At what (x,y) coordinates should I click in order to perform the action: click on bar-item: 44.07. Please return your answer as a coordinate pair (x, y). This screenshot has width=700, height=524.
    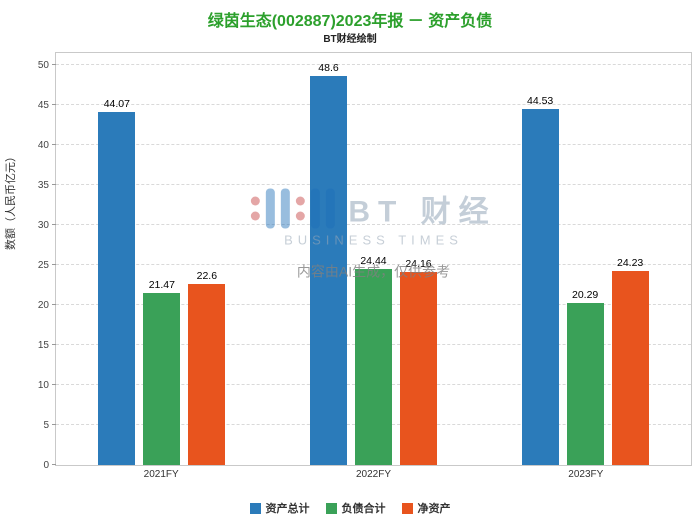
    Looking at the image, I should click on (117, 281).